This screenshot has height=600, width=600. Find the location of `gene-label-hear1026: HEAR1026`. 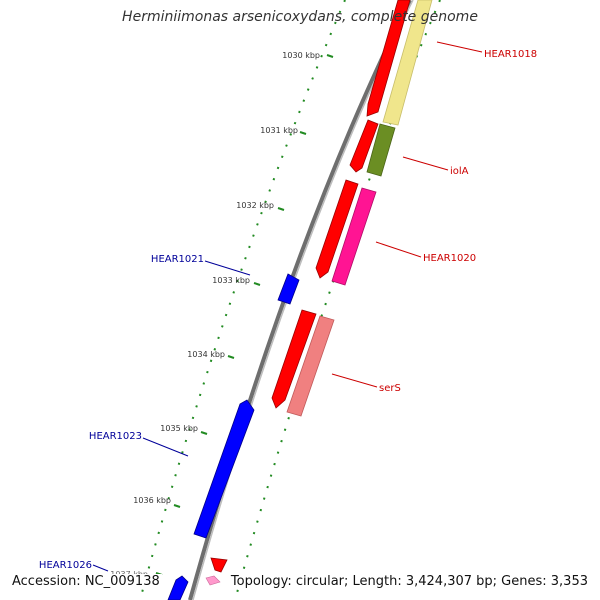

gene-label-hear1026: HEAR1026 is located at coordinates (65, 565).